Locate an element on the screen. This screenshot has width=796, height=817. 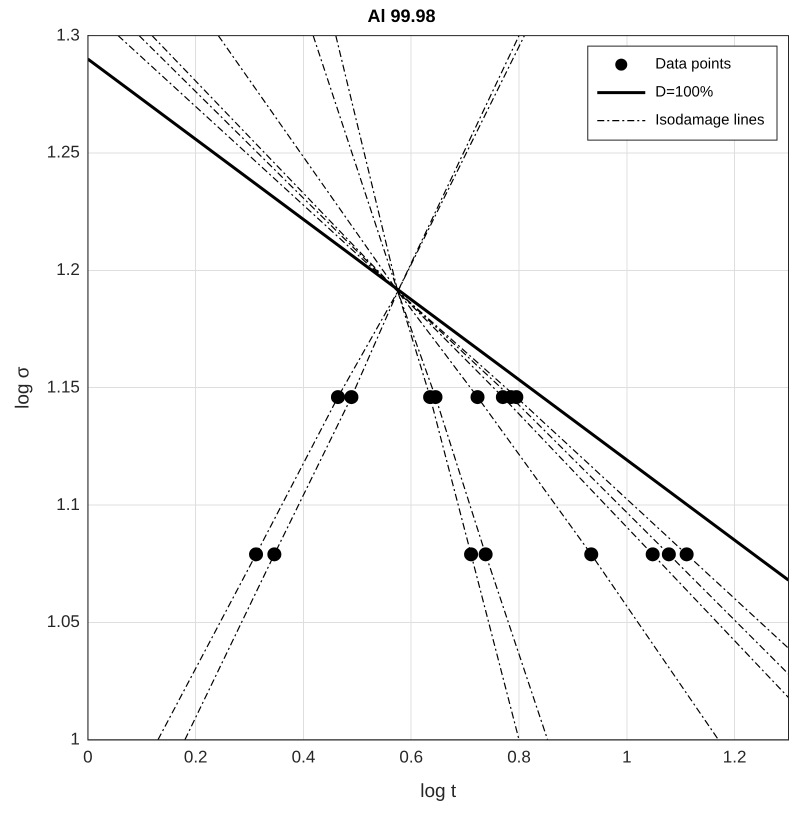
x-tick-label: 1.2 is located at coordinates (734, 757).